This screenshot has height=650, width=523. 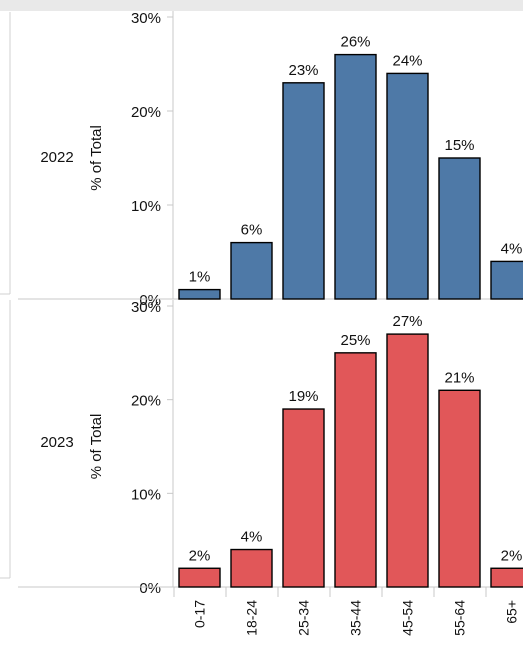 I want to click on row-label: 2023, so click(x=56, y=442).